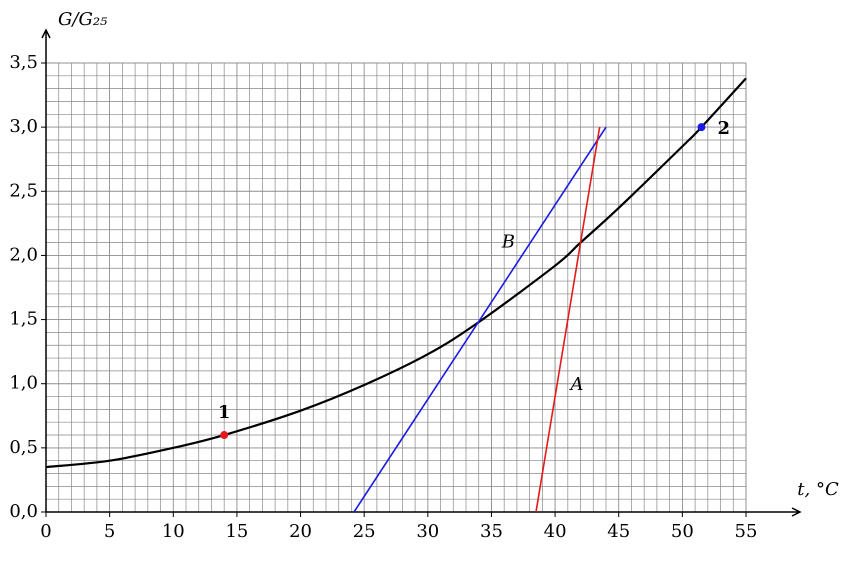 The image size is (851, 572). I want to click on x-axis, so click(424, 512).